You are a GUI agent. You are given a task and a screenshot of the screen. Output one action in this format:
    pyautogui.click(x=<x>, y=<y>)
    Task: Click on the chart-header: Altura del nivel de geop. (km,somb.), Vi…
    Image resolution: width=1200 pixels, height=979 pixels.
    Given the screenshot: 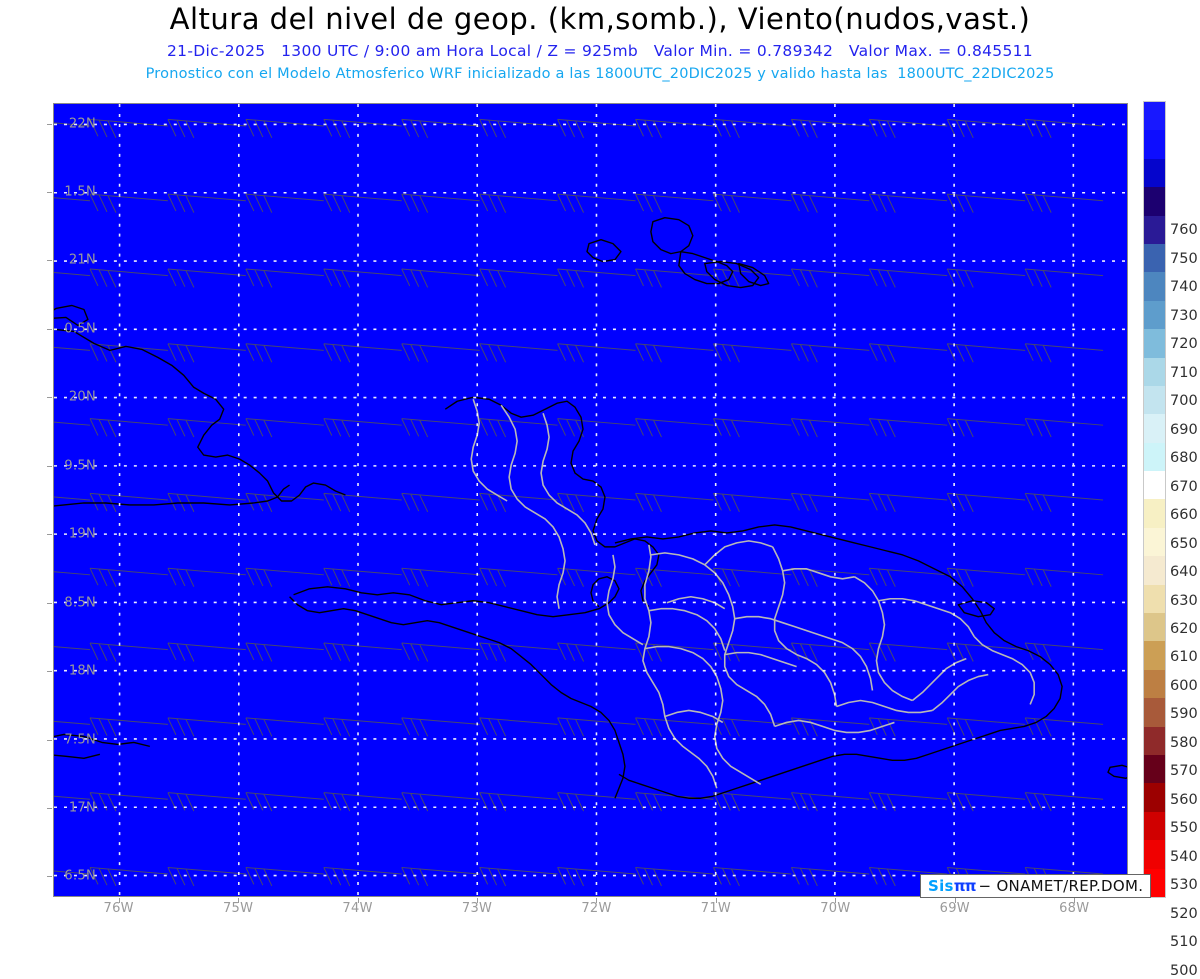 What is the action you would take?
    pyautogui.click(x=600, y=47)
    